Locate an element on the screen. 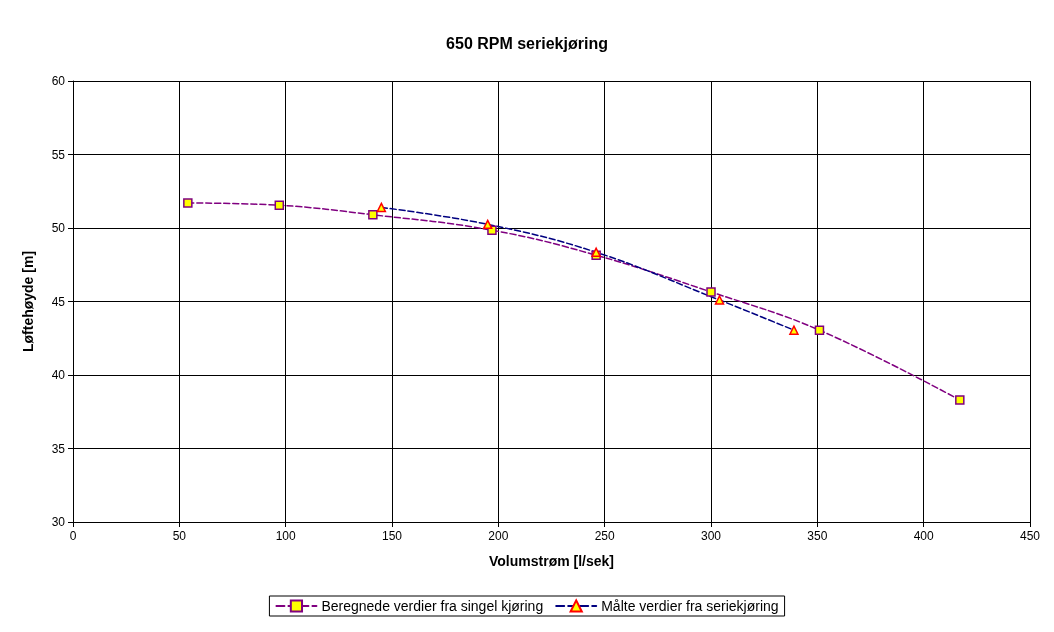  x-tick-label: 300 is located at coordinates (711, 536).